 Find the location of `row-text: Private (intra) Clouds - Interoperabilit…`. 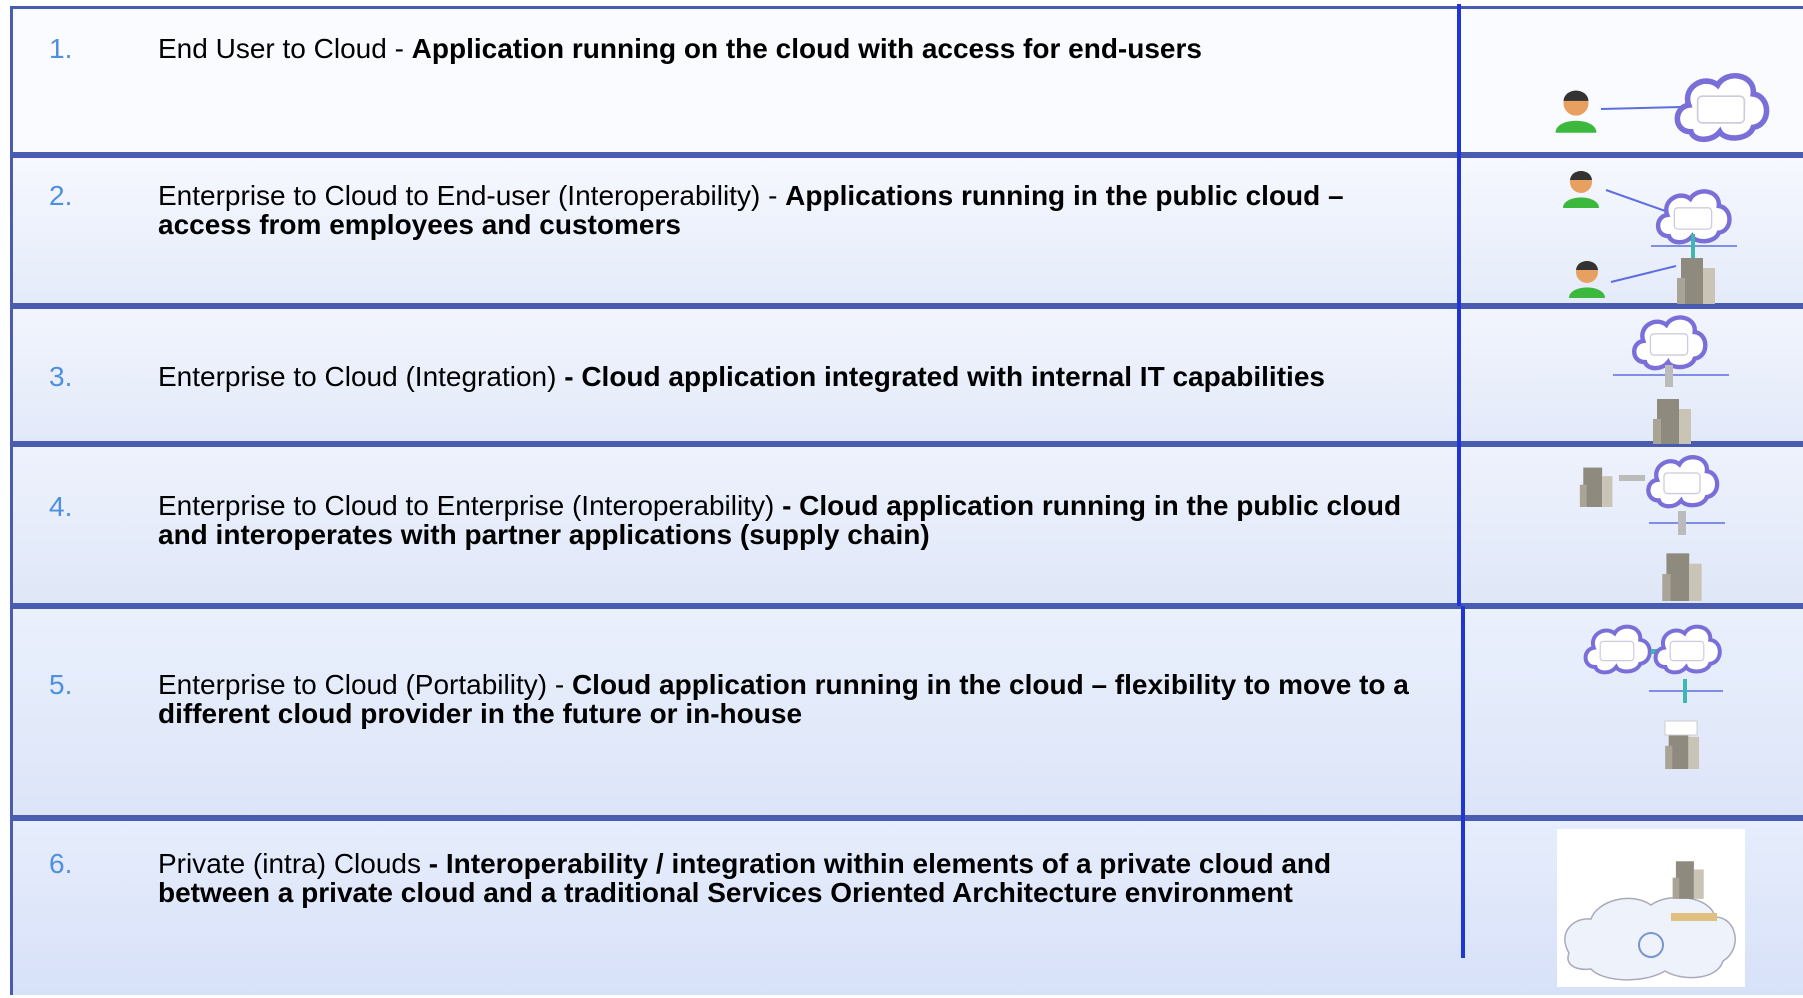

row-text: Private (intra) Clouds - Interoperabilit… is located at coordinates (785, 878).